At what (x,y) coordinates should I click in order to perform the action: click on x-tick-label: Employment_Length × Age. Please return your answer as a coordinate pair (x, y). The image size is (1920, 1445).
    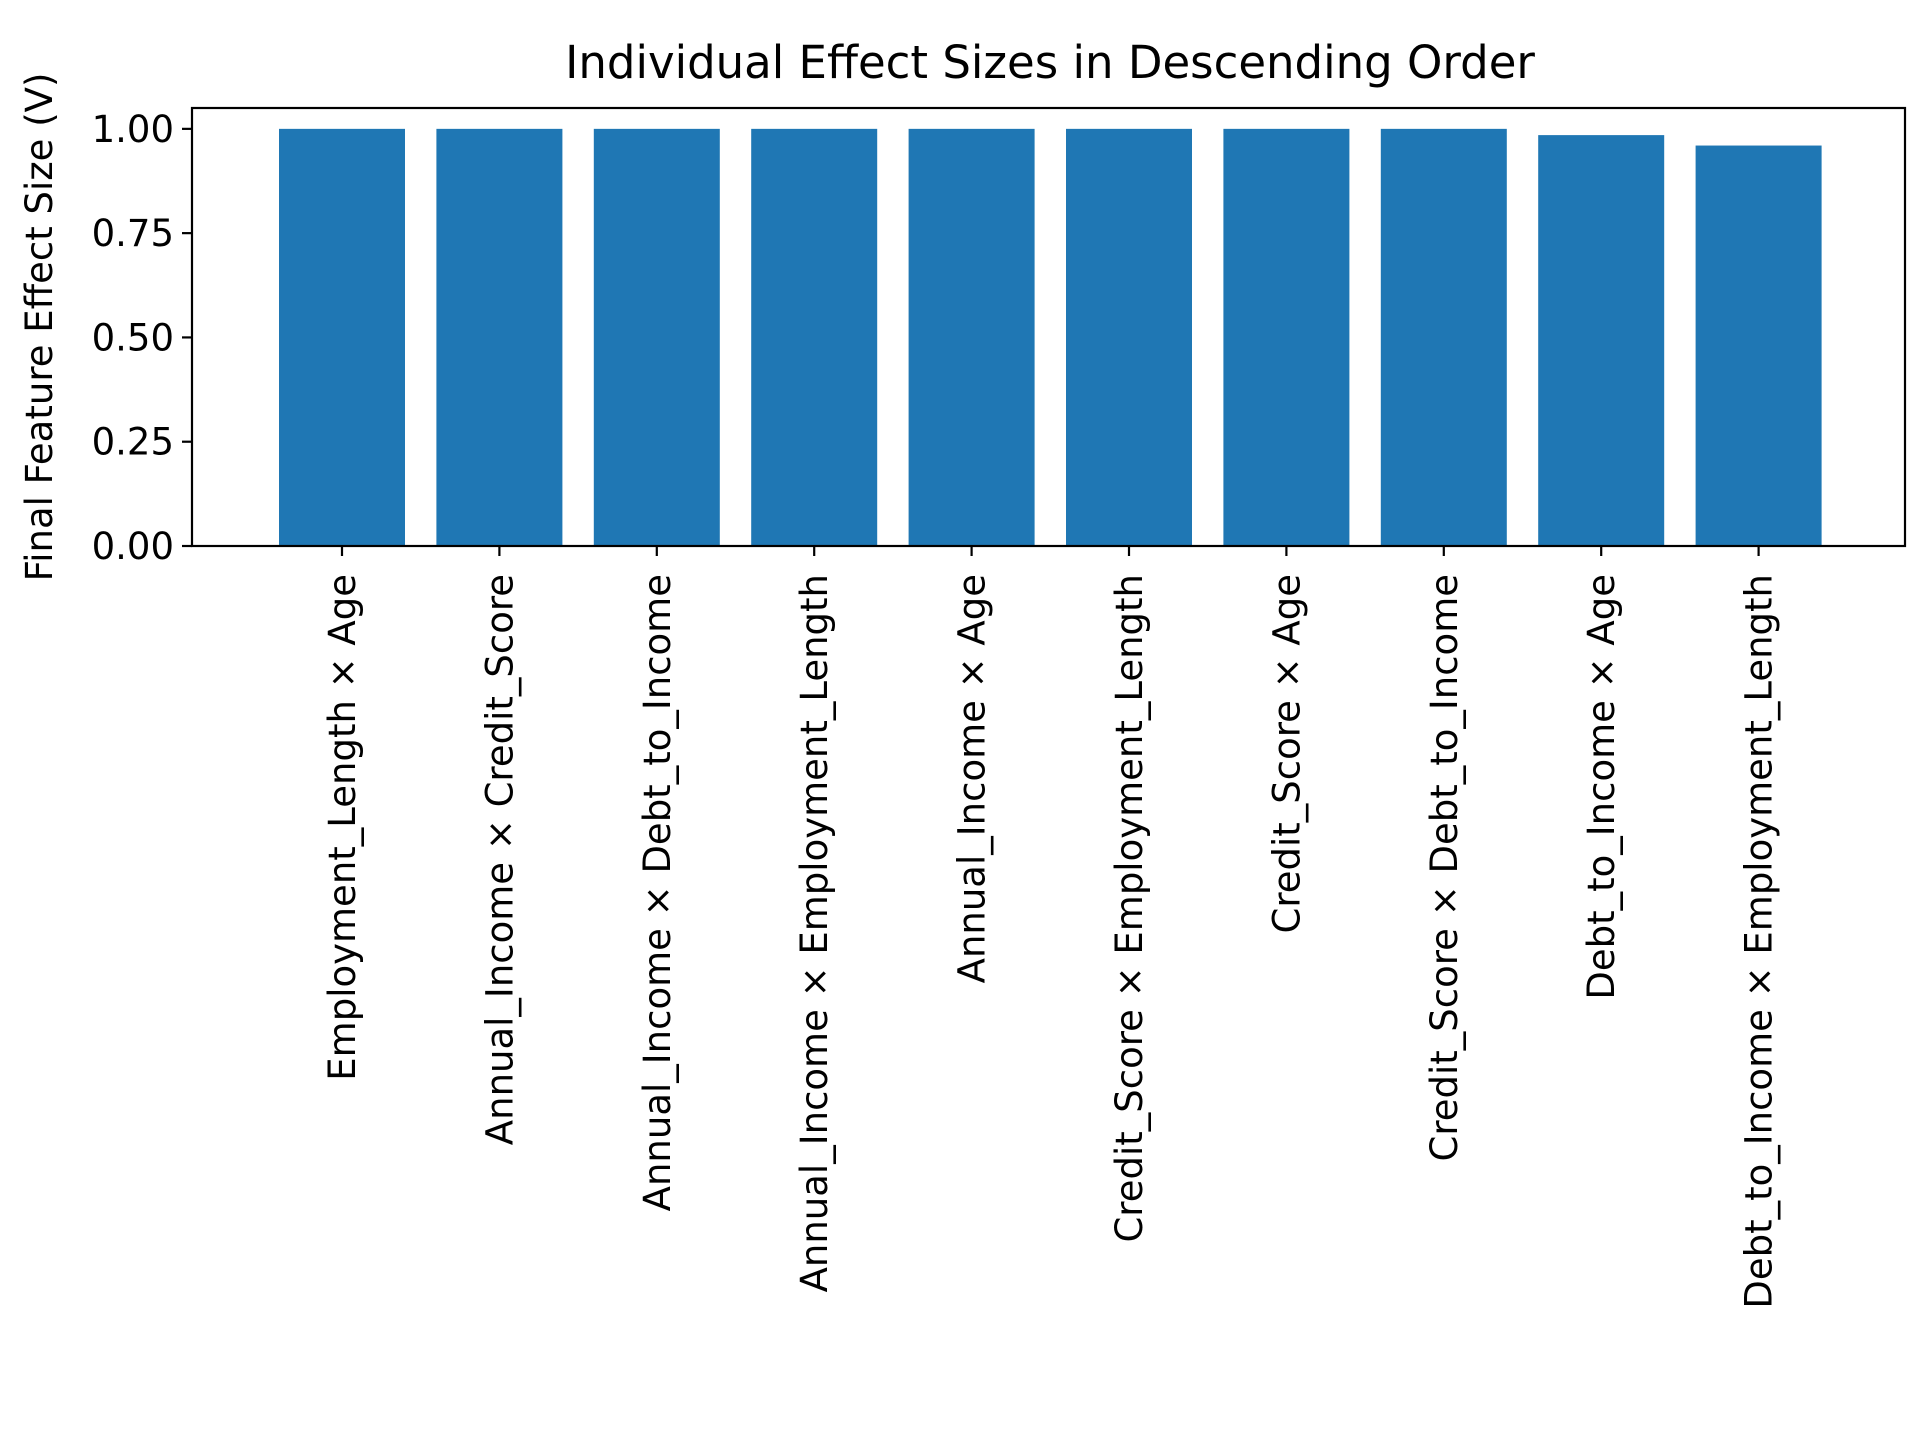
    Looking at the image, I should click on (342, 827).